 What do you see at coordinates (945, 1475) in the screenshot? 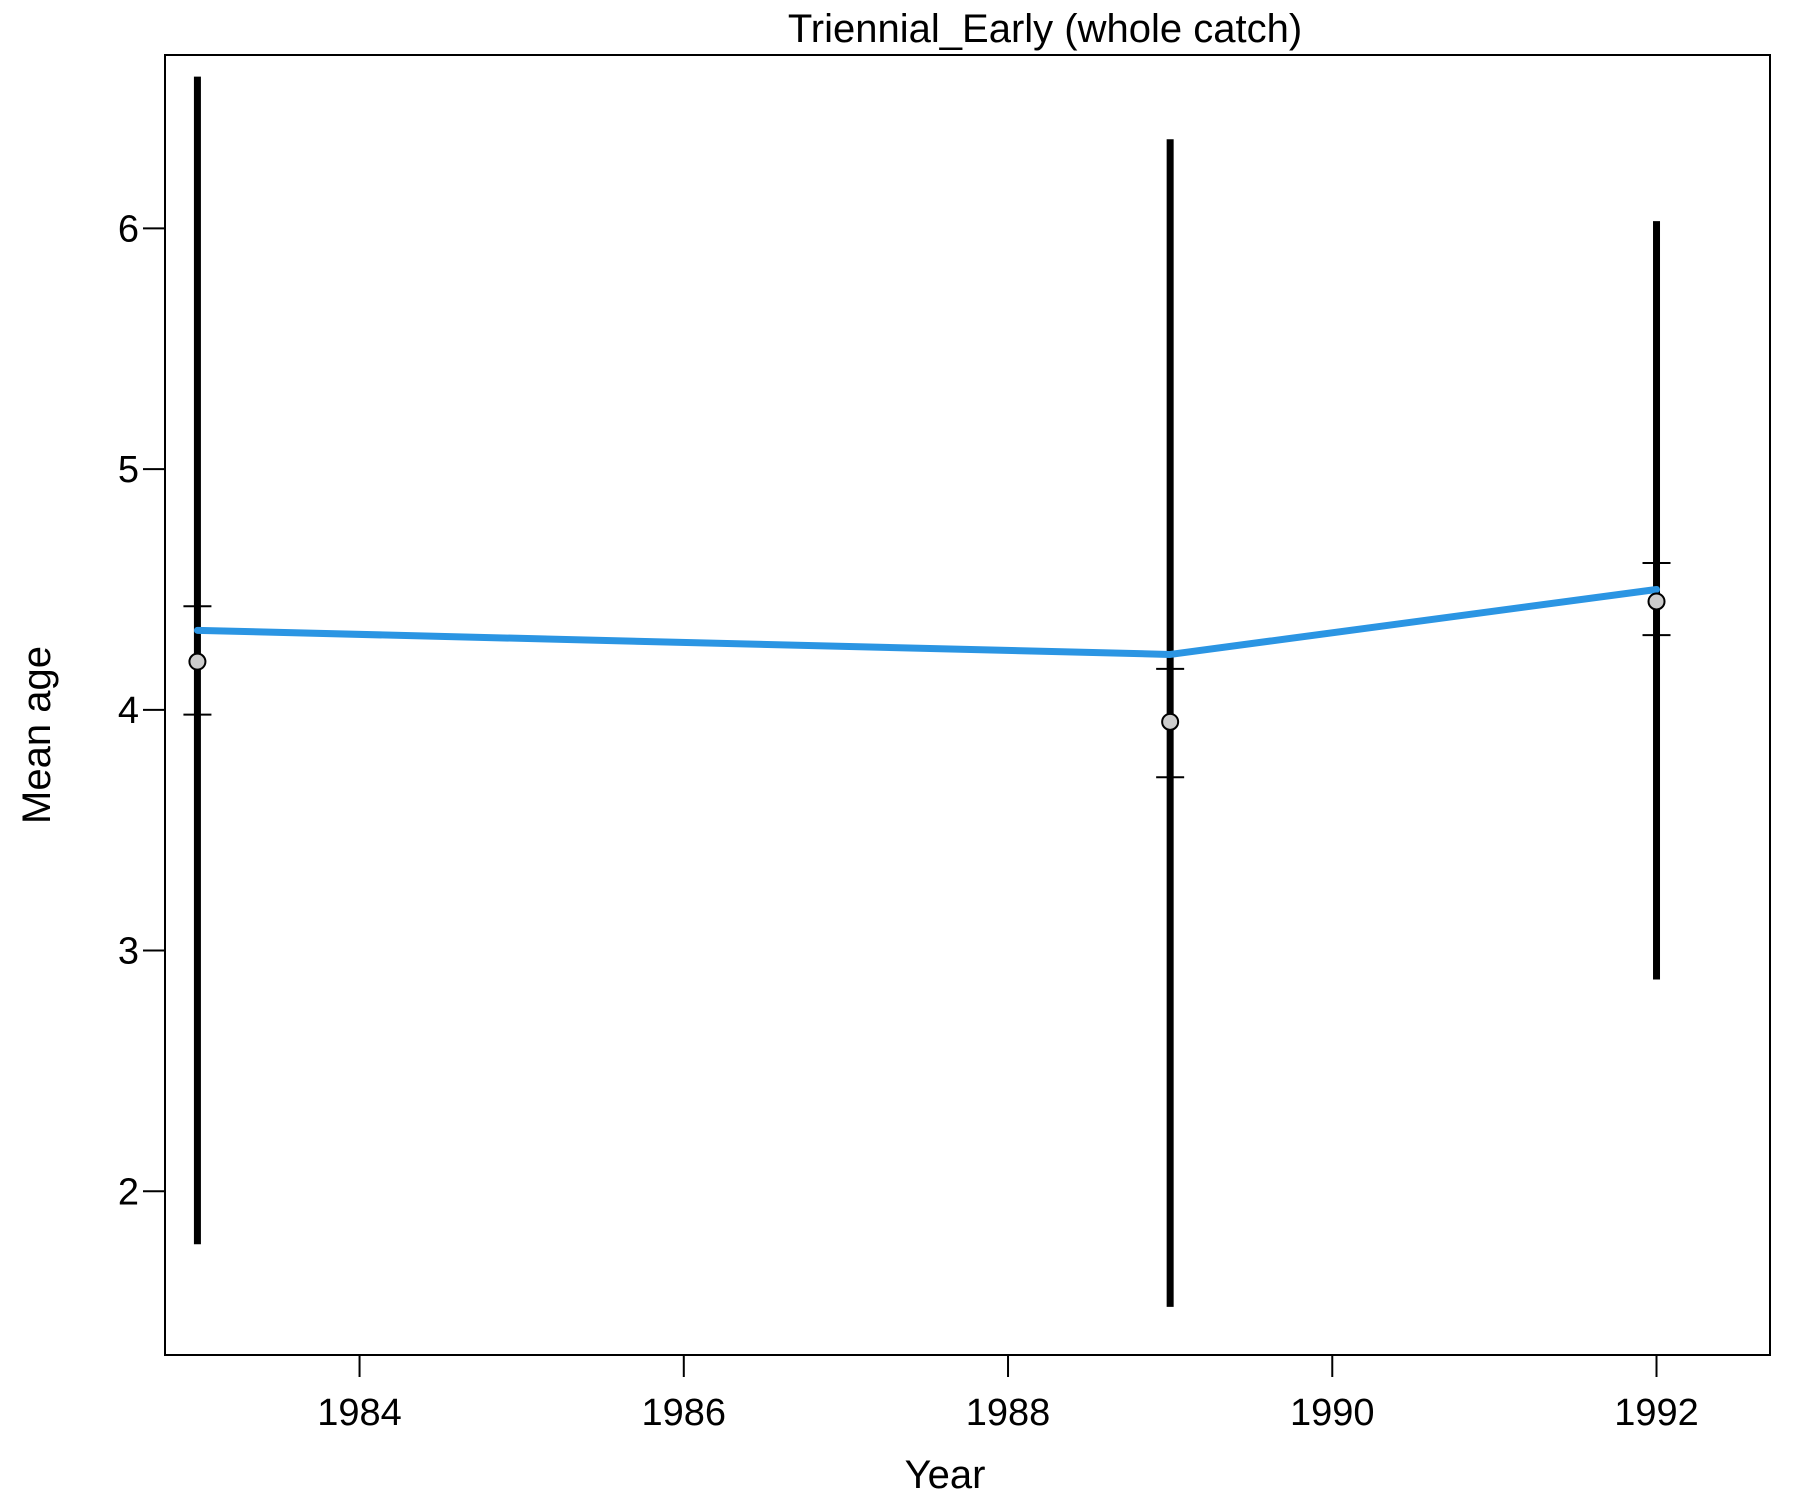
I see `x-axis-label: Year` at bounding box center [945, 1475].